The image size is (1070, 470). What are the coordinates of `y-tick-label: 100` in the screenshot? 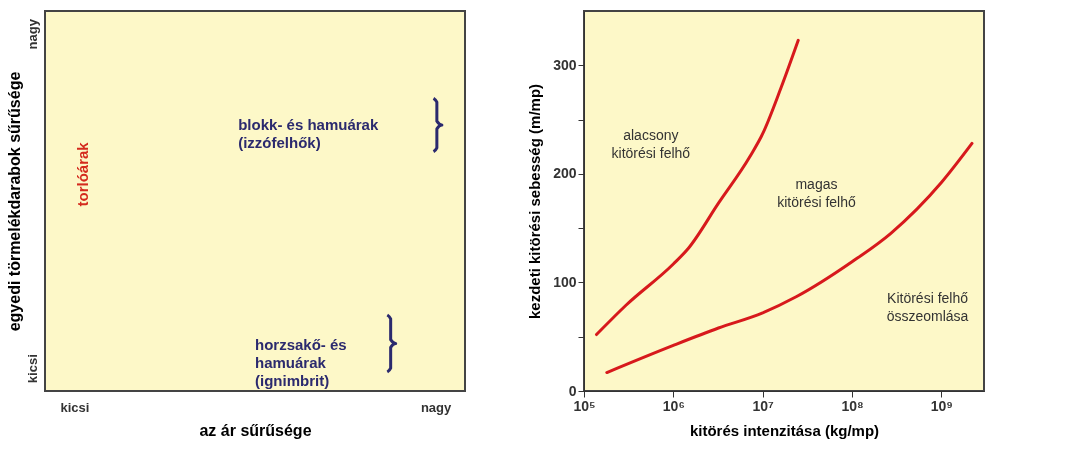 It's located at (565, 281).